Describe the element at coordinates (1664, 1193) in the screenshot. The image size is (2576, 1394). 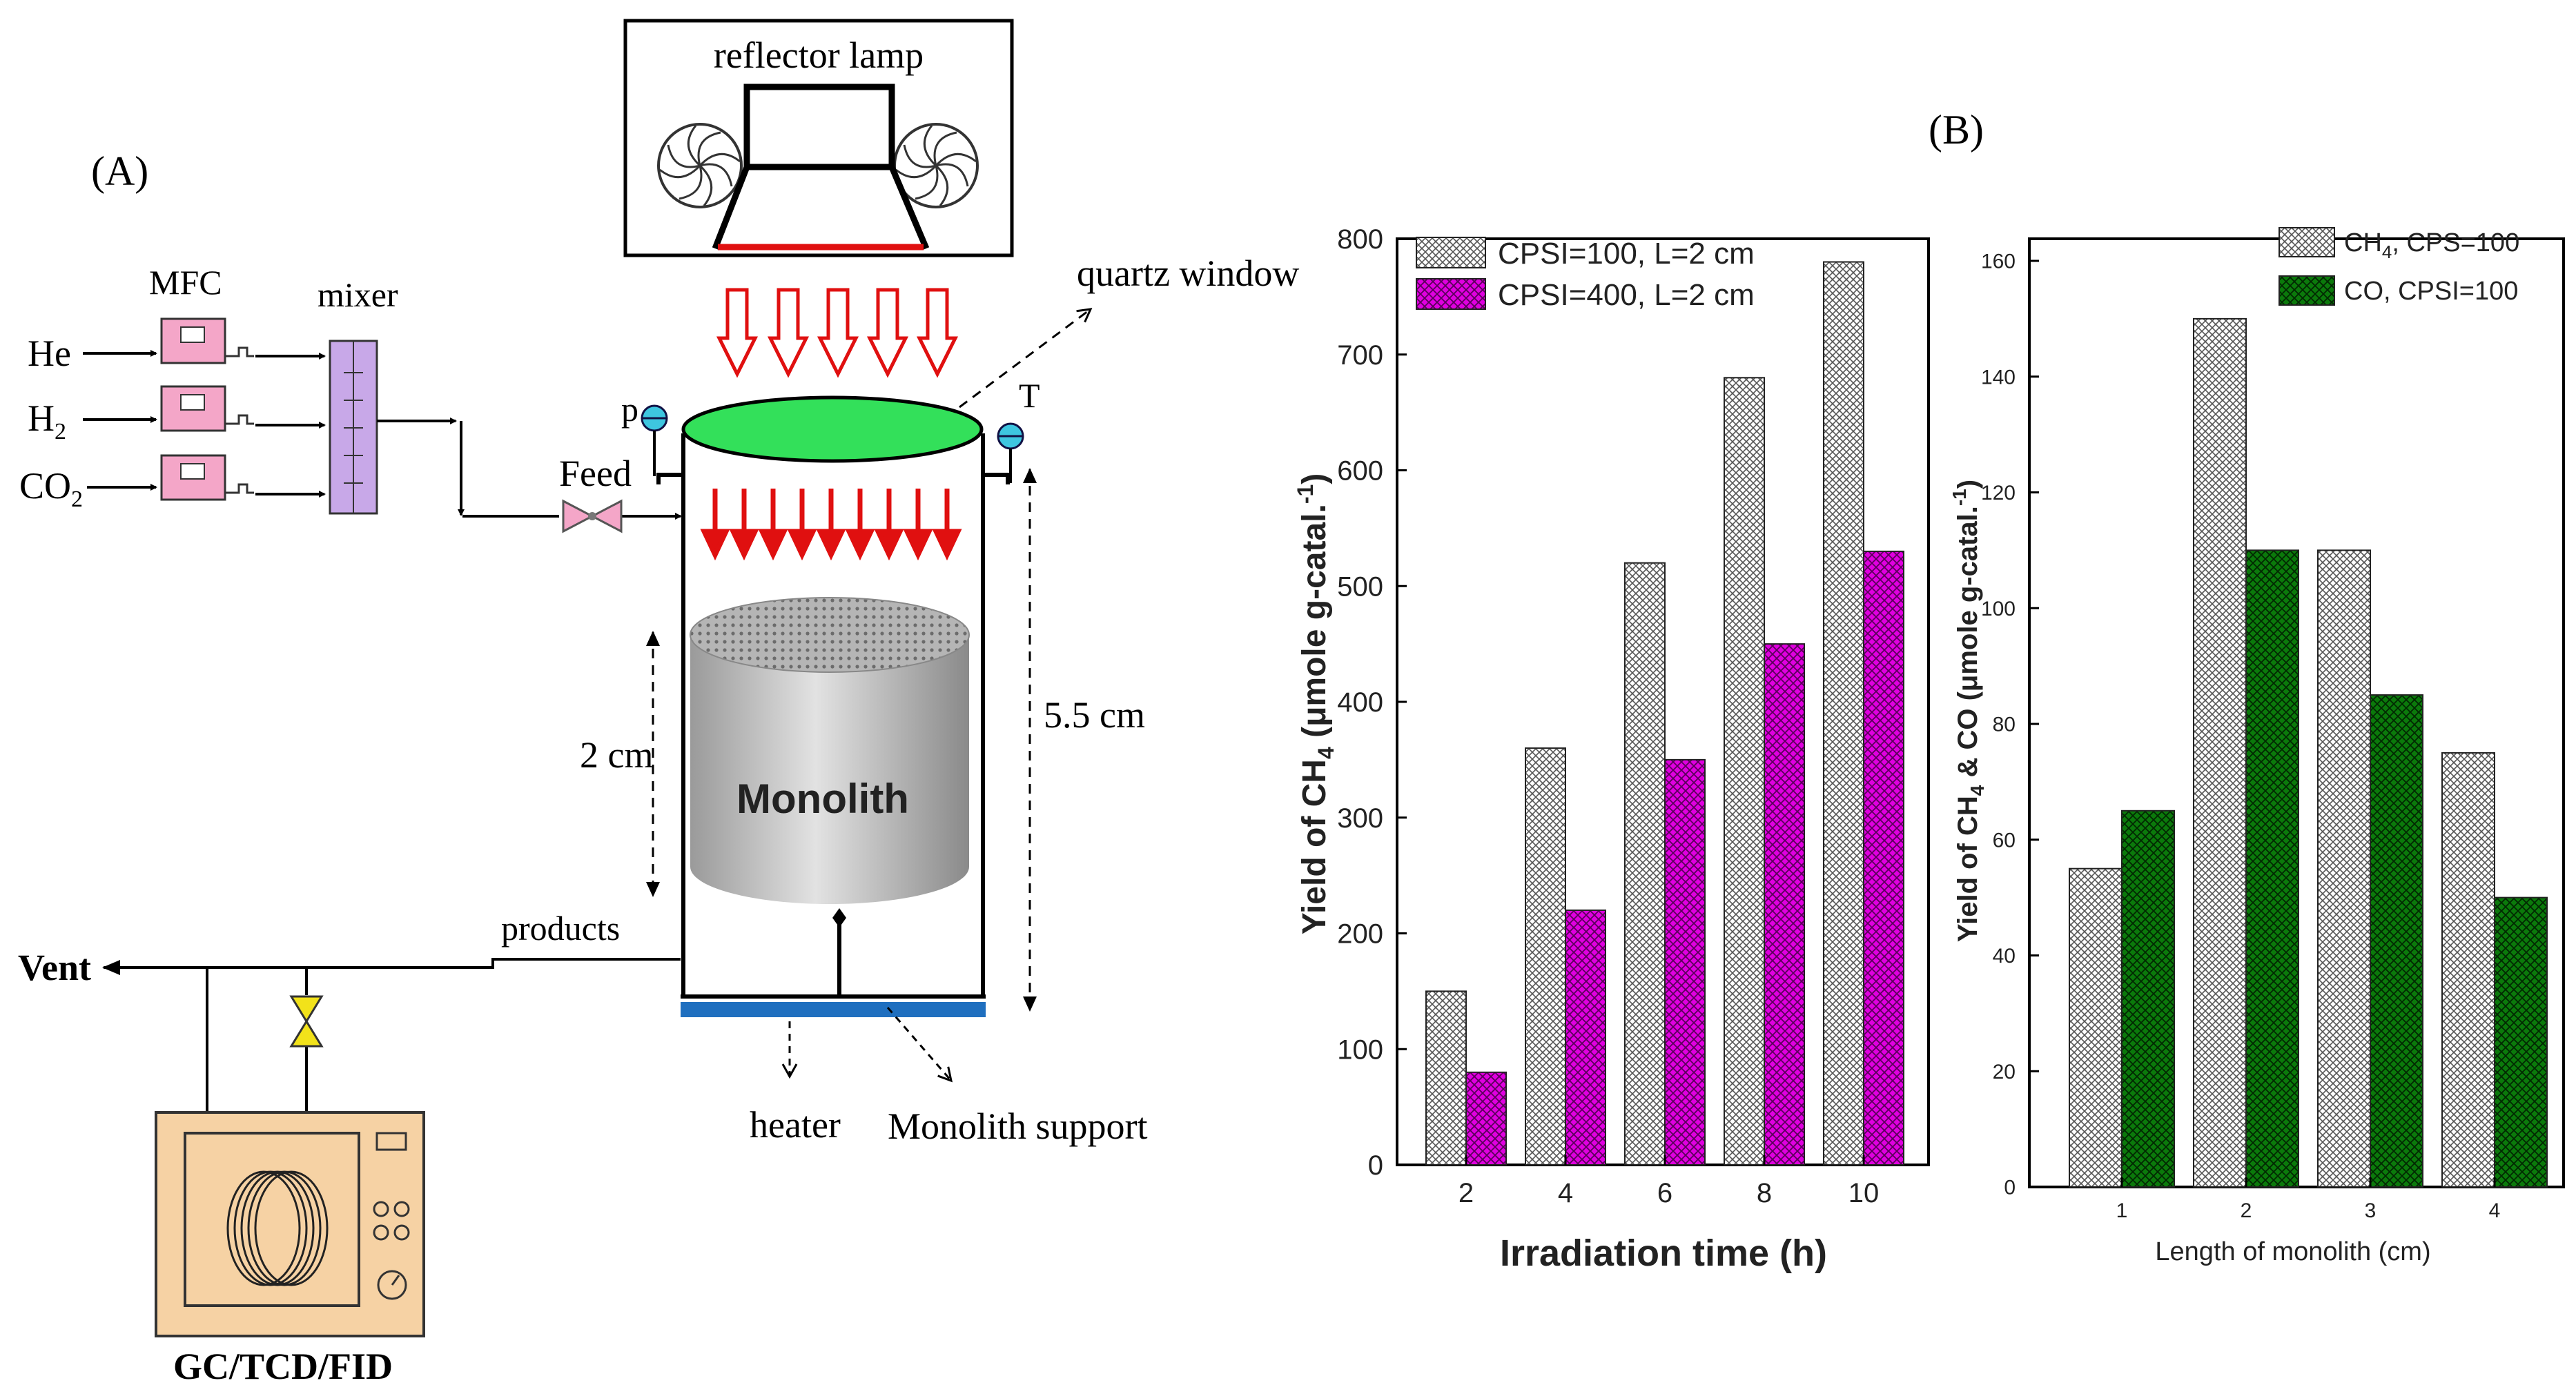
I see `x-tick-label: 6` at that location.